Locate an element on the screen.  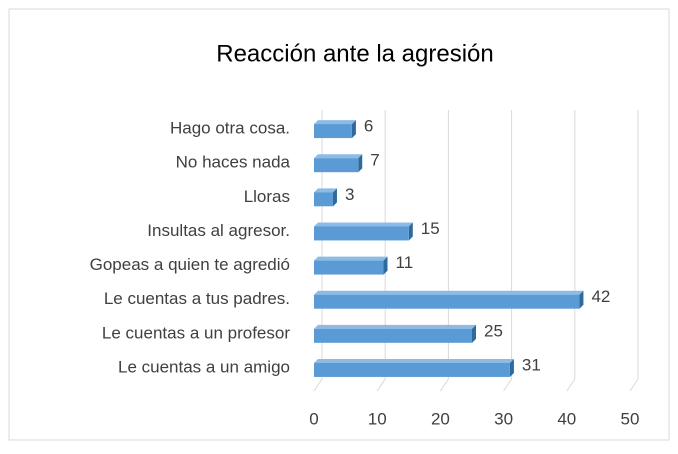
x-tick-label: 10 is located at coordinates (377, 418).